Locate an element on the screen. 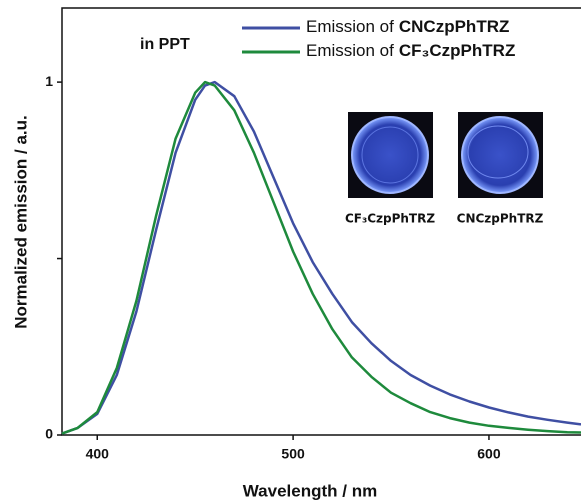  x-tick-label: 500 is located at coordinates (293, 454).